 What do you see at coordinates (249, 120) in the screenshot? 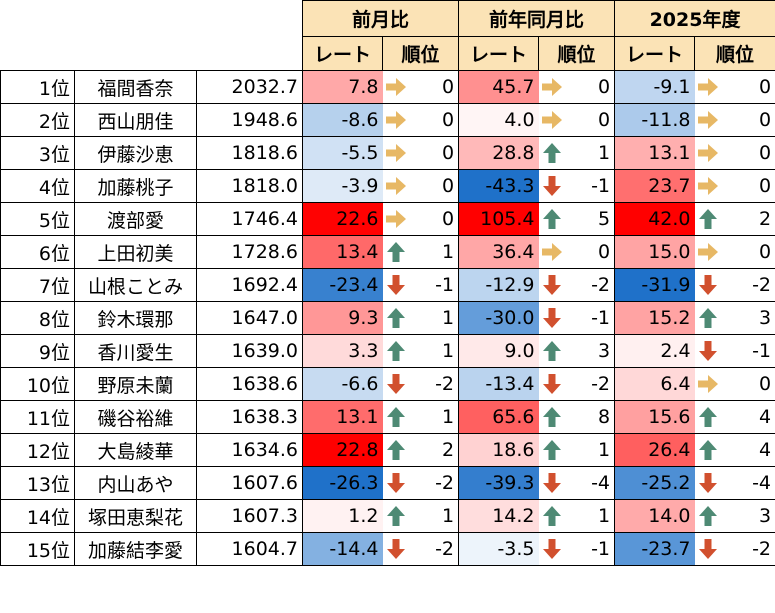
I see `rating-score: 1948.6` at bounding box center [249, 120].